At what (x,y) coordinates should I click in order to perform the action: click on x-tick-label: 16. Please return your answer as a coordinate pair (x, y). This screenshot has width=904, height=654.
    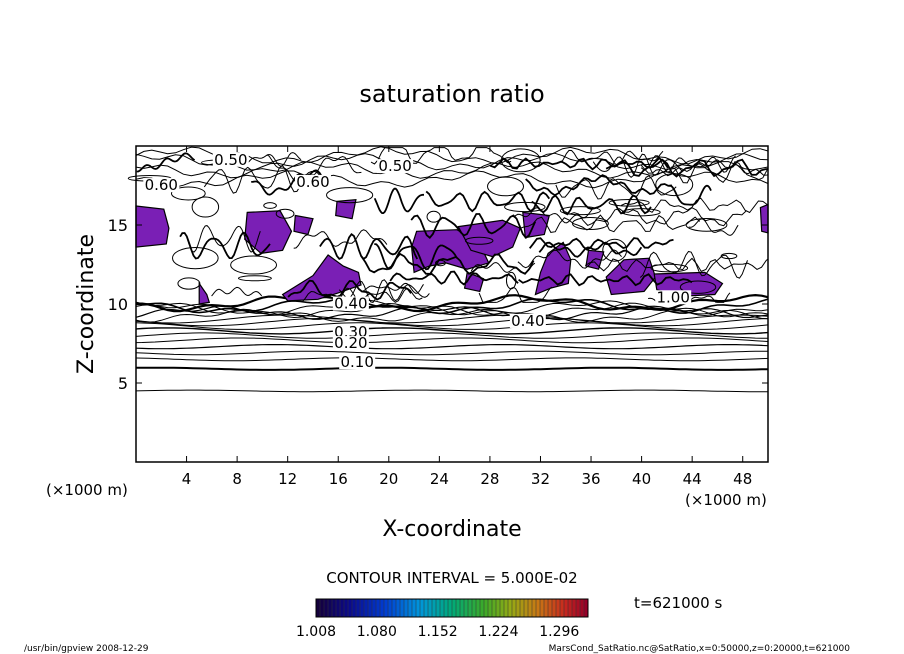
    Looking at the image, I should click on (338, 479).